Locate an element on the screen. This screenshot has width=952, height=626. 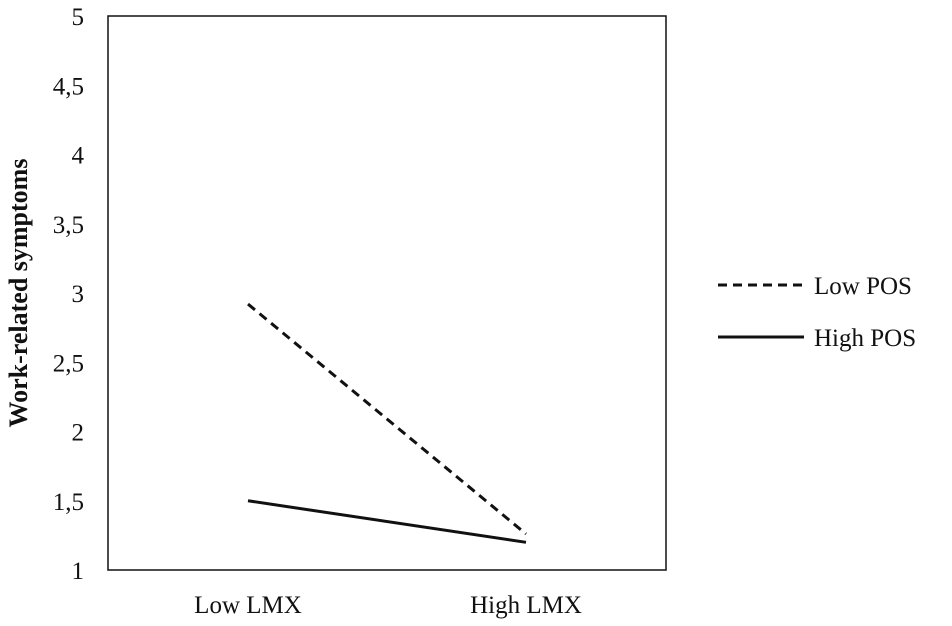
y-tick-label: 4,5 is located at coordinates (68, 86).